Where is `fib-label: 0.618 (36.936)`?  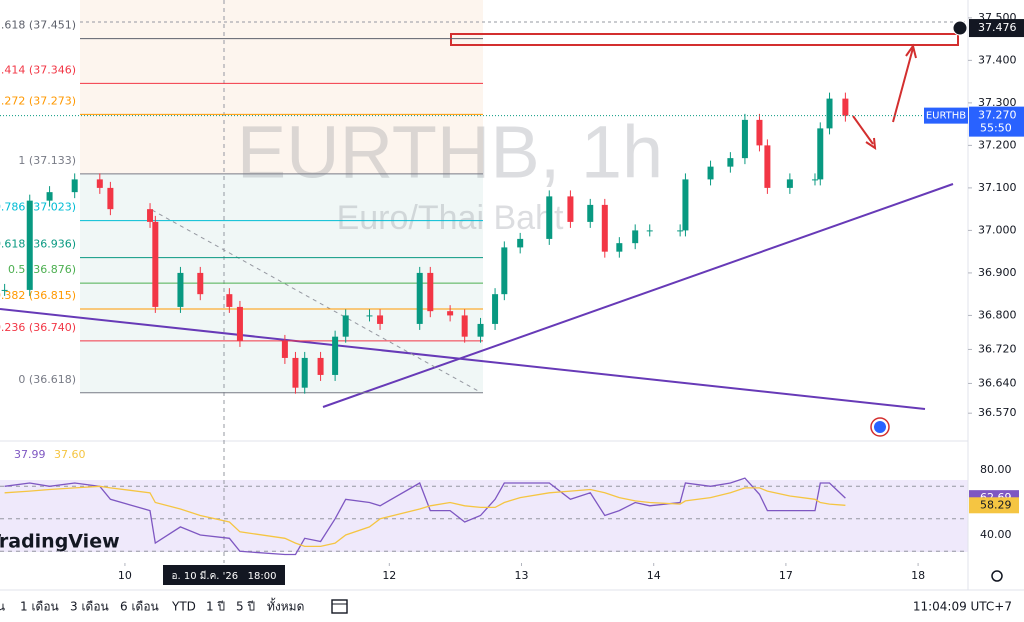
fib-label: 0.618 (36.936) is located at coordinates (38, 244).